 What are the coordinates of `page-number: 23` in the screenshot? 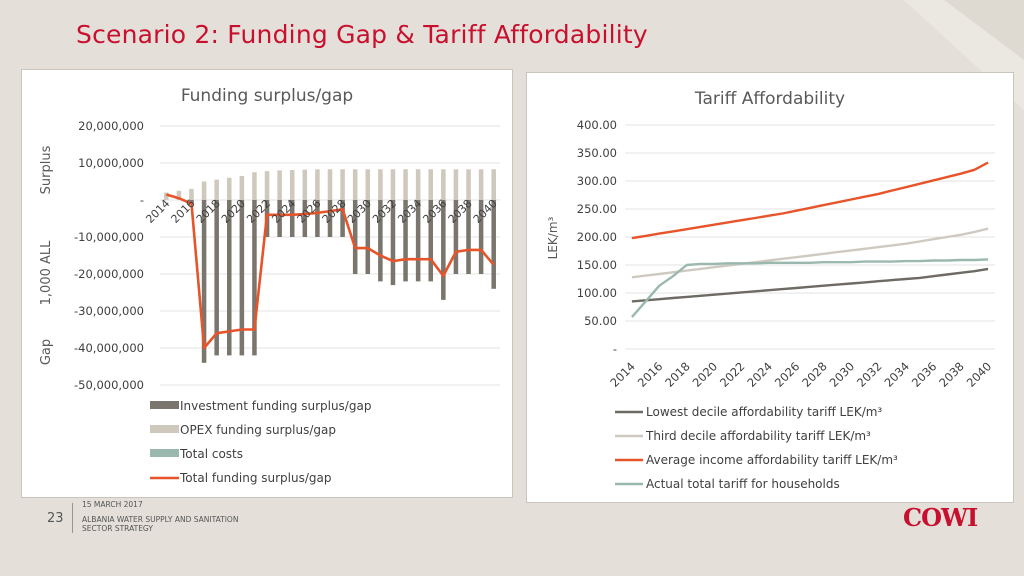 It's located at (55, 518).